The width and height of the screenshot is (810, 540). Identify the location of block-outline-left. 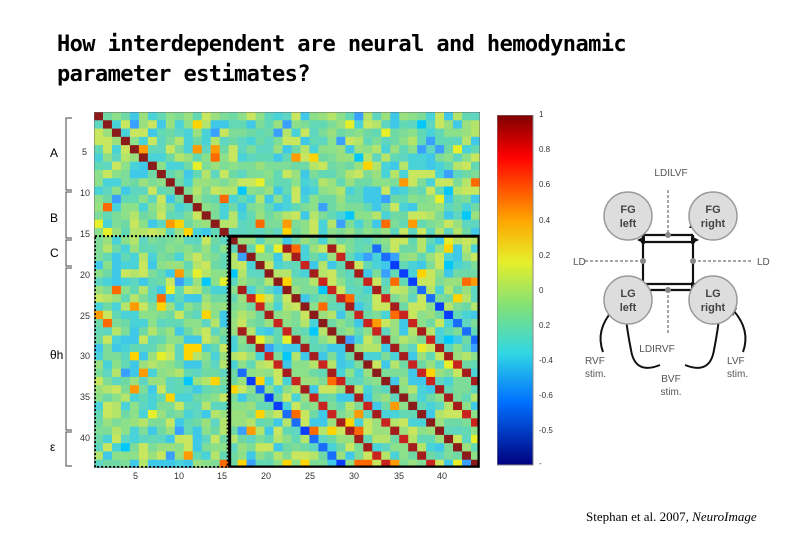
(161, 351).